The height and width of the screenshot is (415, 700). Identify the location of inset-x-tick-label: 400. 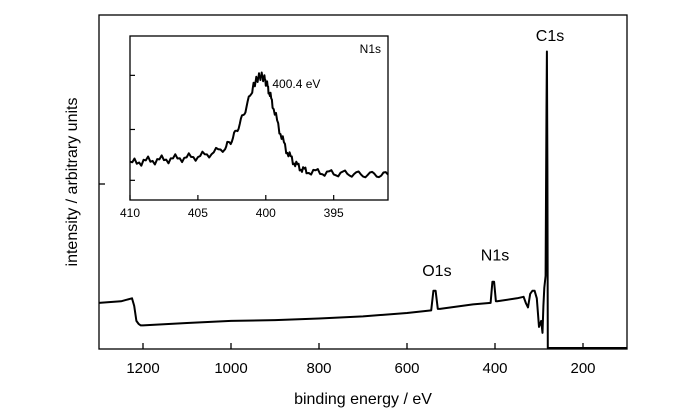
(266, 213).